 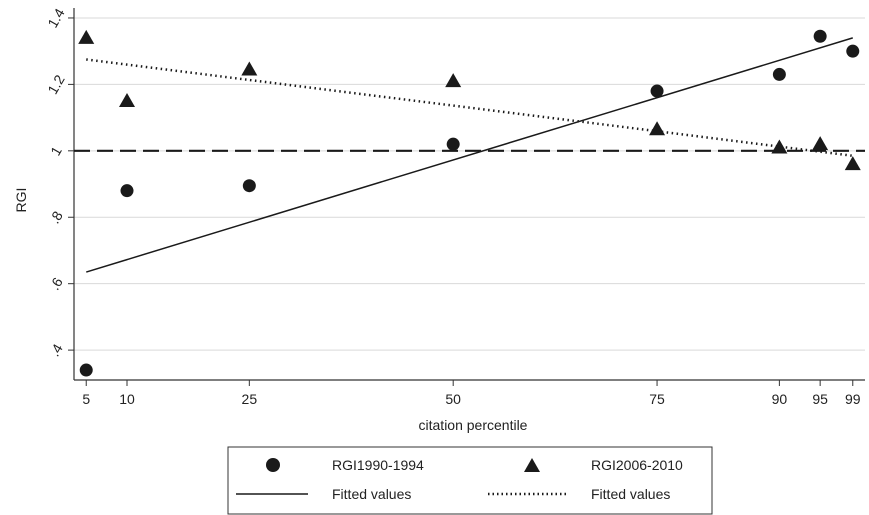 I want to click on legend-label-series-2: RGI2006-2010, so click(x=637, y=465).